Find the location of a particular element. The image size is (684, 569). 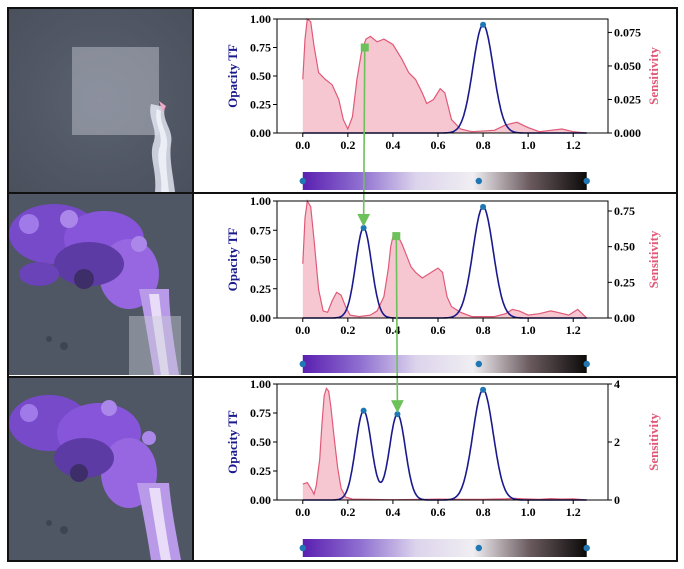

right-tick-label: 0.75 is located at coordinates (624, 211).